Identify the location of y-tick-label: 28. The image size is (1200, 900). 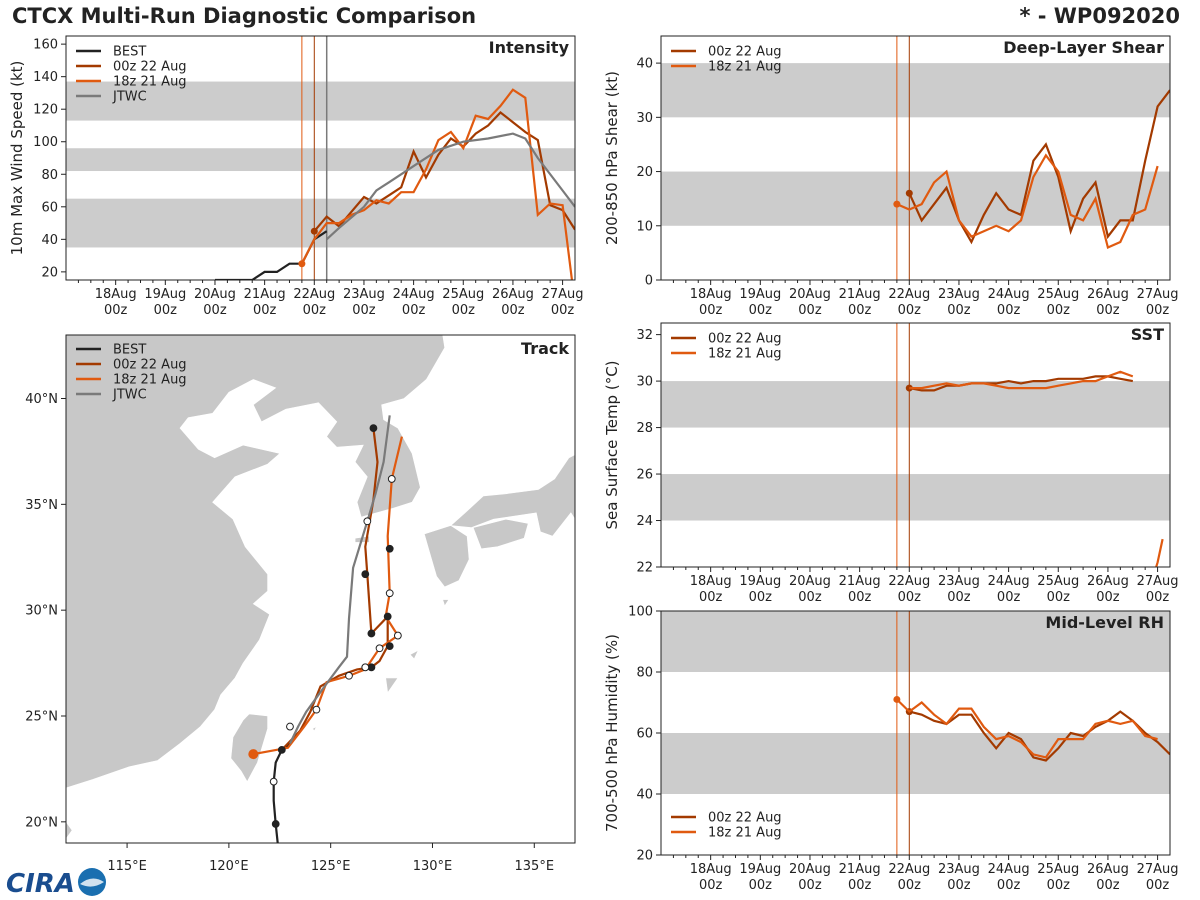
(644, 428).